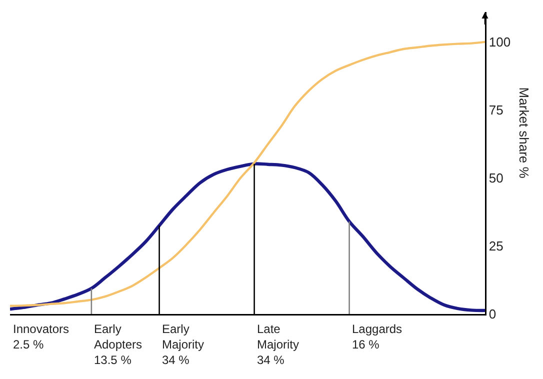  Describe the element at coordinates (278, 345) in the screenshot. I see `text: Late Majority 34 %` at that location.